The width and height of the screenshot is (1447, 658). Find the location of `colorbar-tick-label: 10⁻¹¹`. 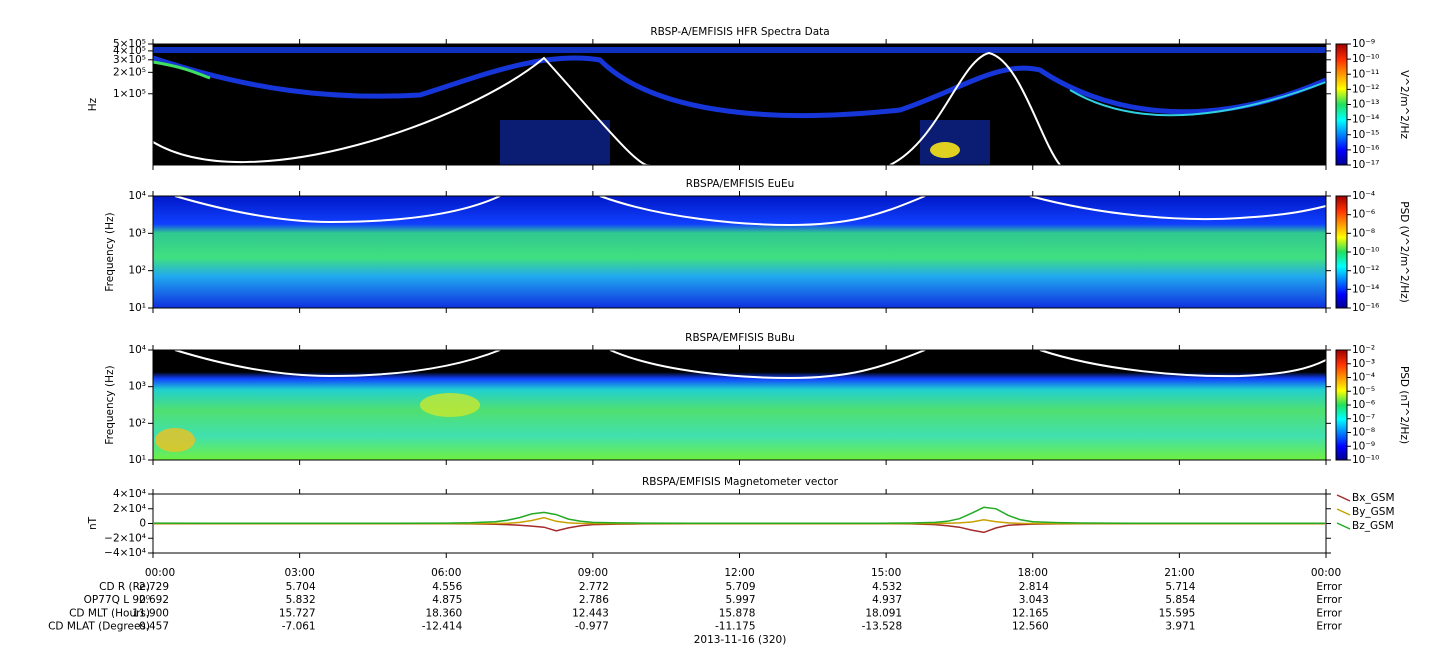

colorbar-tick-label: 10⁻¹¹ is located at coordinates (1365, 74).